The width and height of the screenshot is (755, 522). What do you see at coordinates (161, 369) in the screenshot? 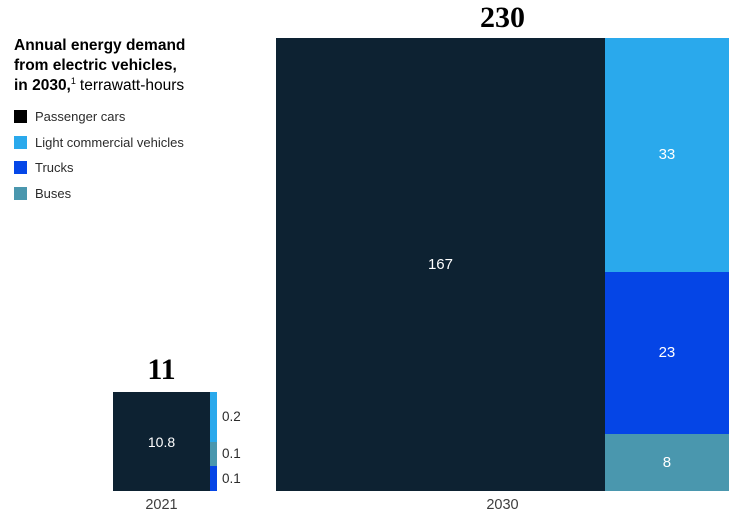
I see `bar-2021-total-label: 11` at bounding box center [161, 369].